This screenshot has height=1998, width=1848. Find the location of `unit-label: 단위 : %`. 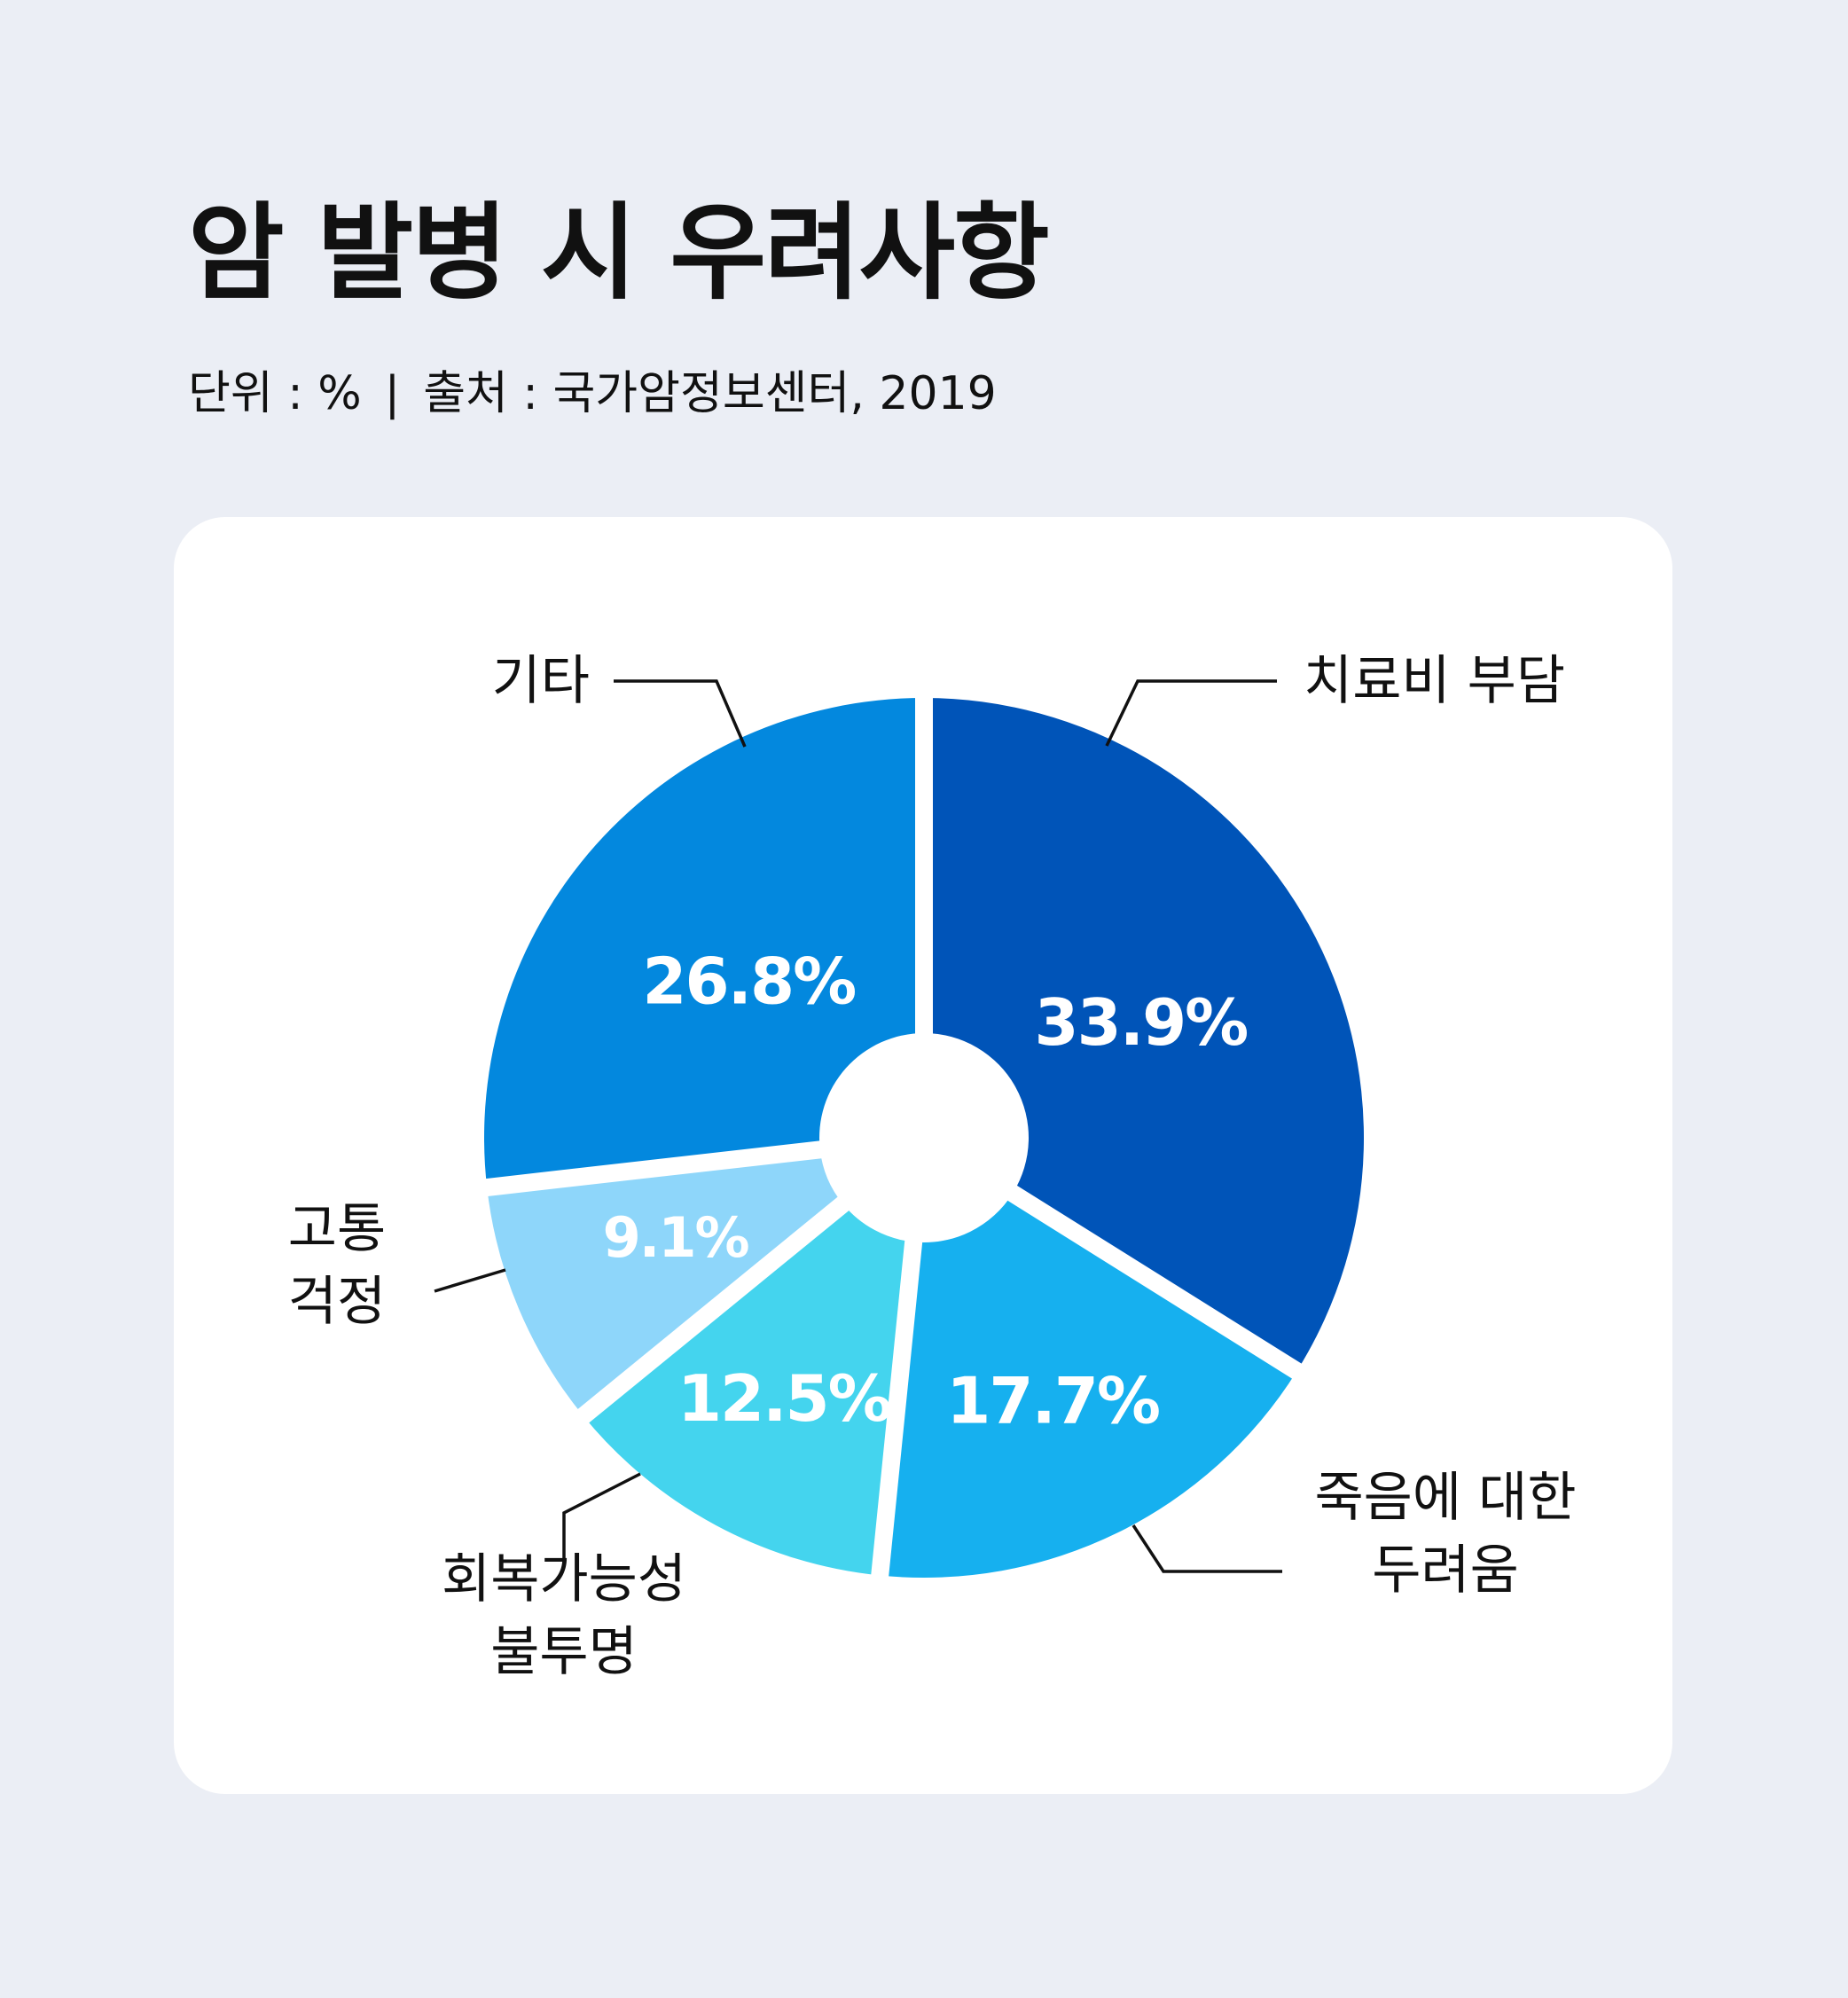

unit-label: 단위 : % is located at coordinates (275, 393).